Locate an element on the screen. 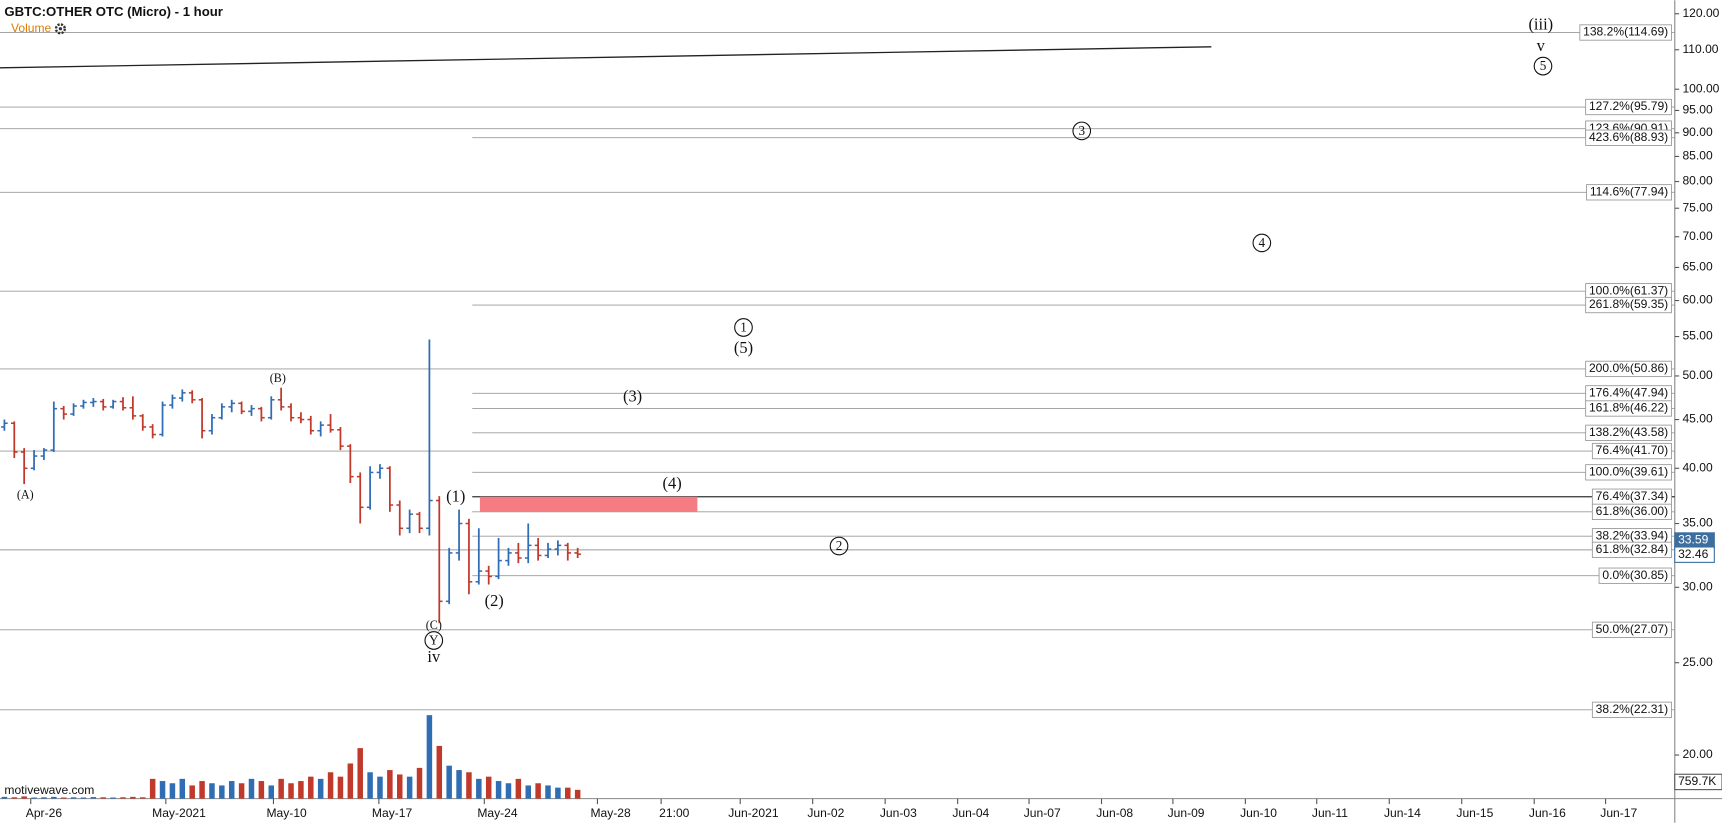 This screenshot has height=828, width=1722. fib-label-text: 200.0%(50.86) is located at coordinates (1628, 368).